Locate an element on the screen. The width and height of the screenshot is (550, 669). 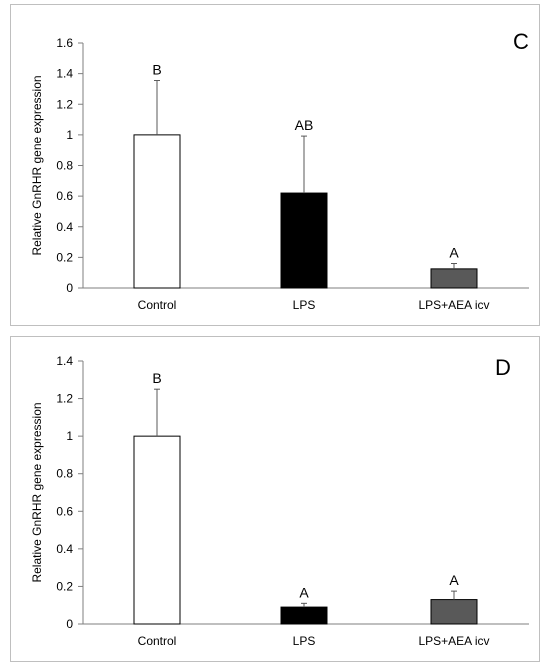
y-tick-label-c: 1.6 is located at coordinates (64, 43).